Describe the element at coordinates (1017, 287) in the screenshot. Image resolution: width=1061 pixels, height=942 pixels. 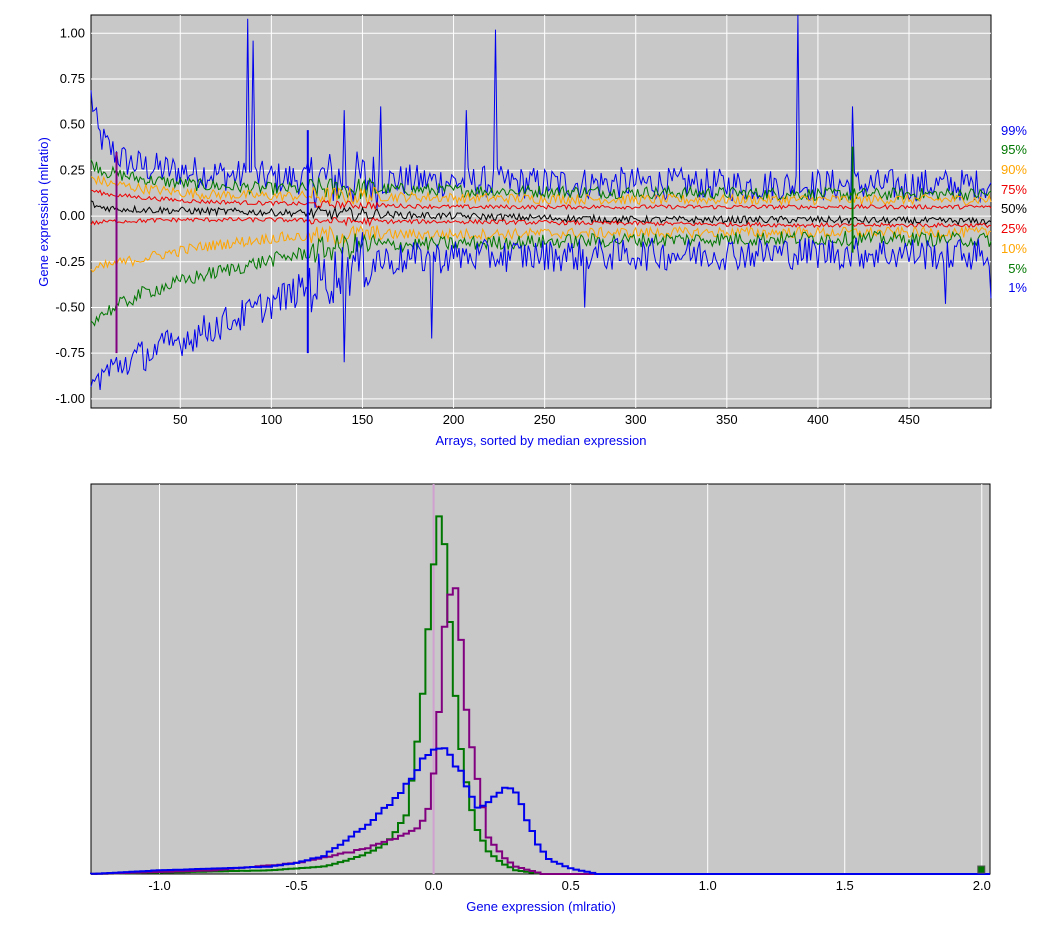
I see `percentile-legend-label: 1%` at that location.